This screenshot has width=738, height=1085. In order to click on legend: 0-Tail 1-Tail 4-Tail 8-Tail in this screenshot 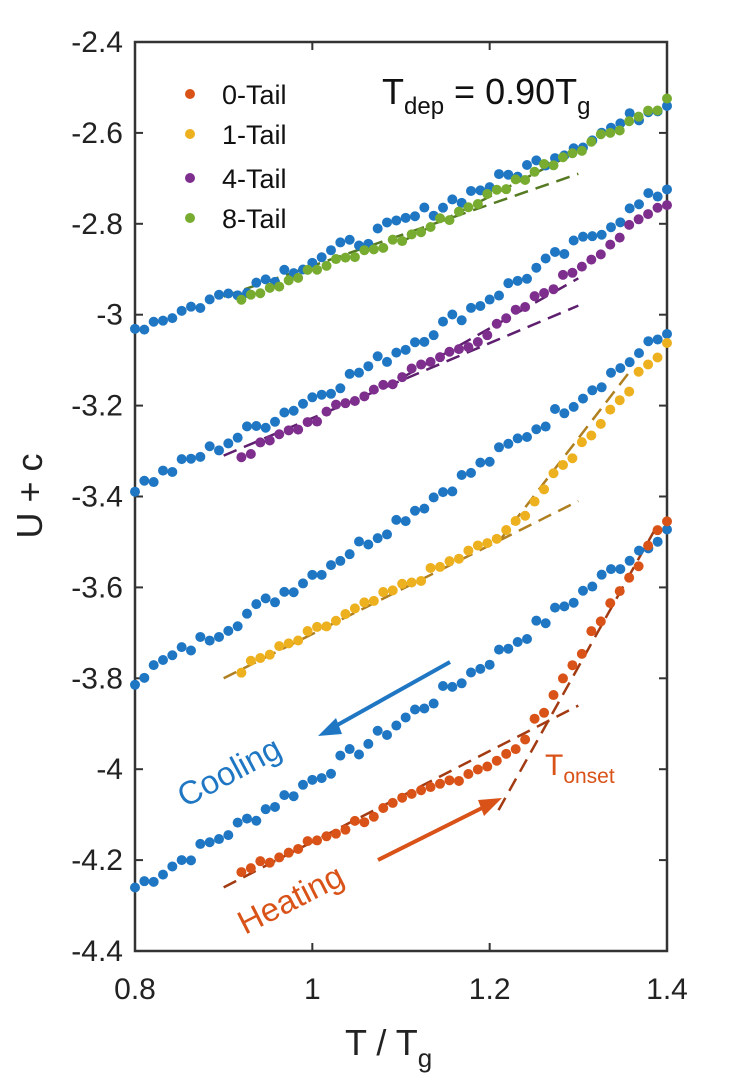, I will do `click(236, 157)`.